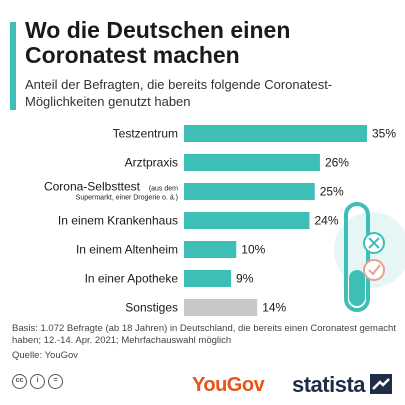 The width and height of the screenshot is (405, 405). I want to click on value-label: 25%, so click(332, 192).